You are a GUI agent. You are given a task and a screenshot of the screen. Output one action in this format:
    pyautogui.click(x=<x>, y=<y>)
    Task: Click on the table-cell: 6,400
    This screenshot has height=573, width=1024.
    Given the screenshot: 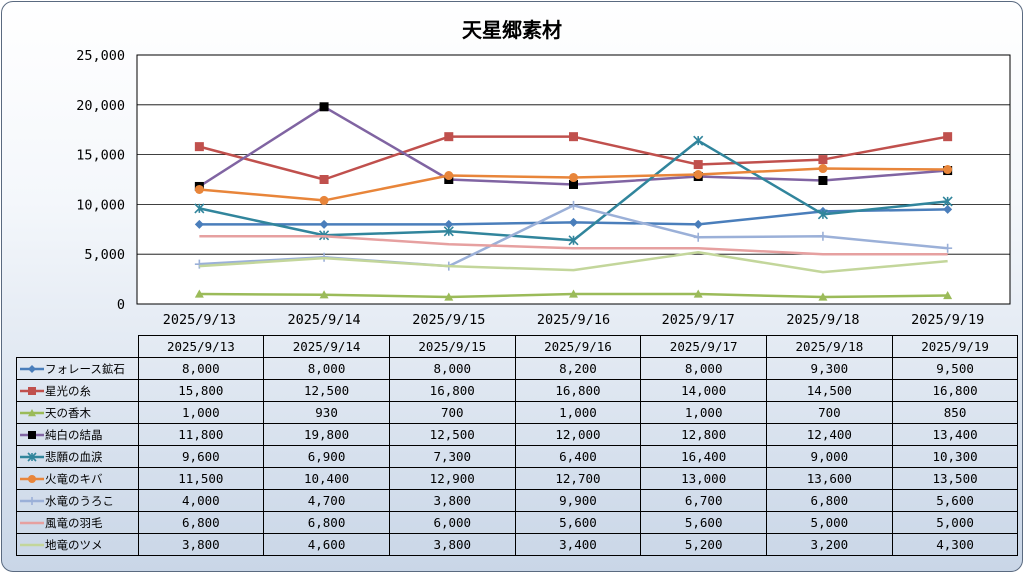 What is the action you would take?
    pyautogui.click(x=578, y=456)
    